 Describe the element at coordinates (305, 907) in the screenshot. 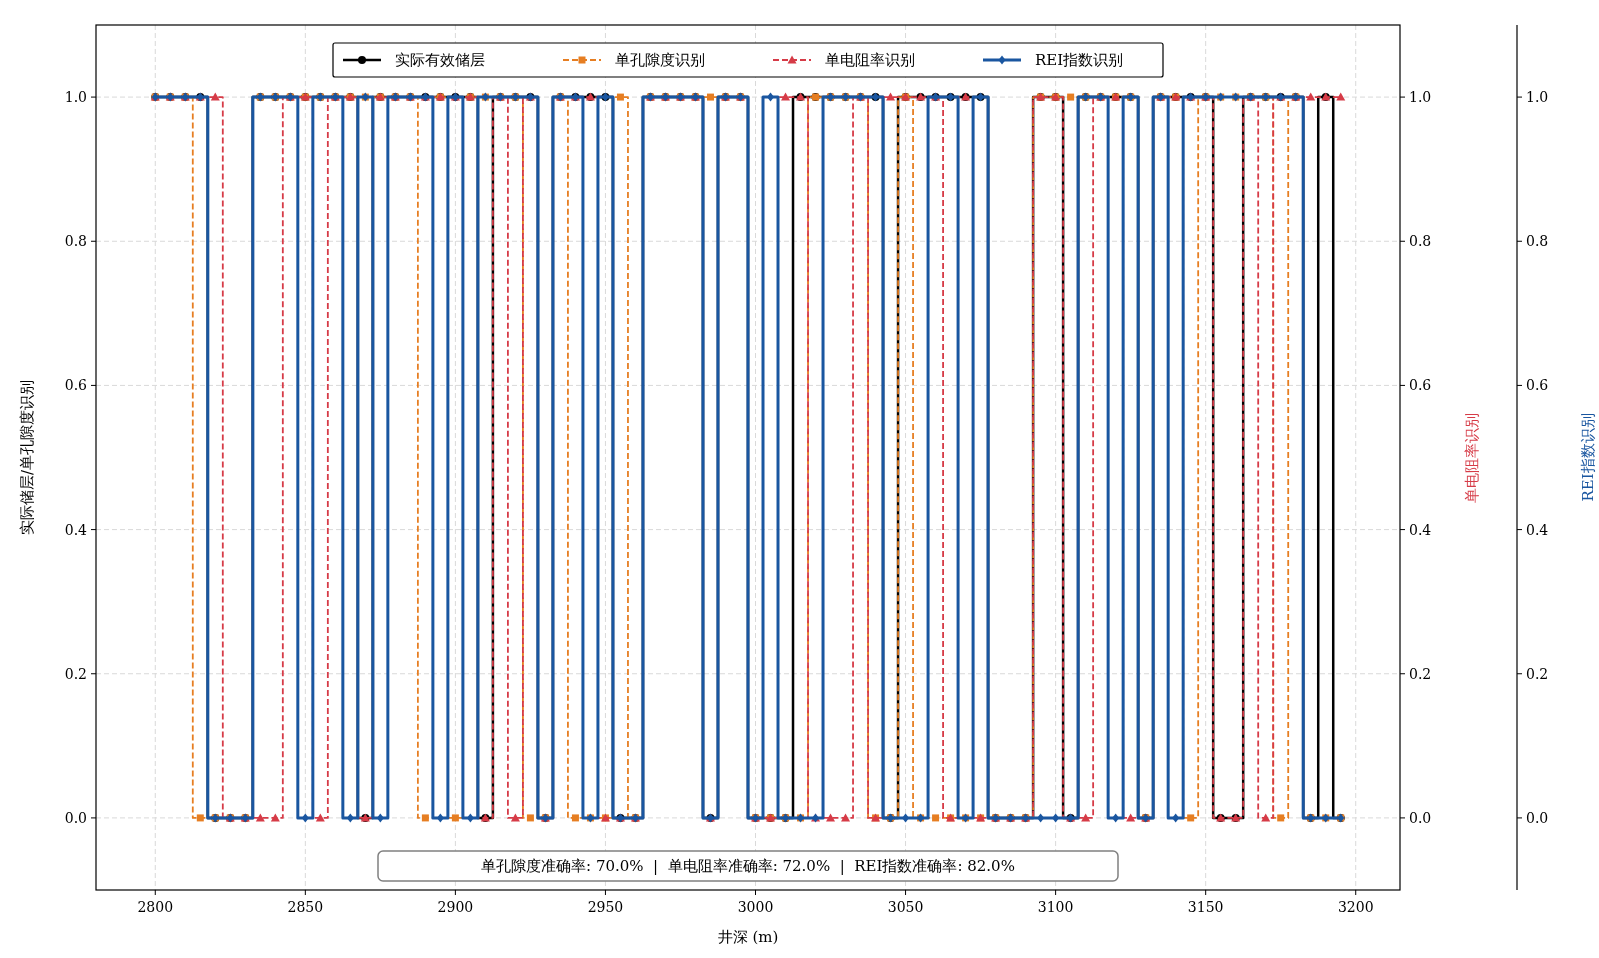

I see `x-tick-label: 2850` at that location.